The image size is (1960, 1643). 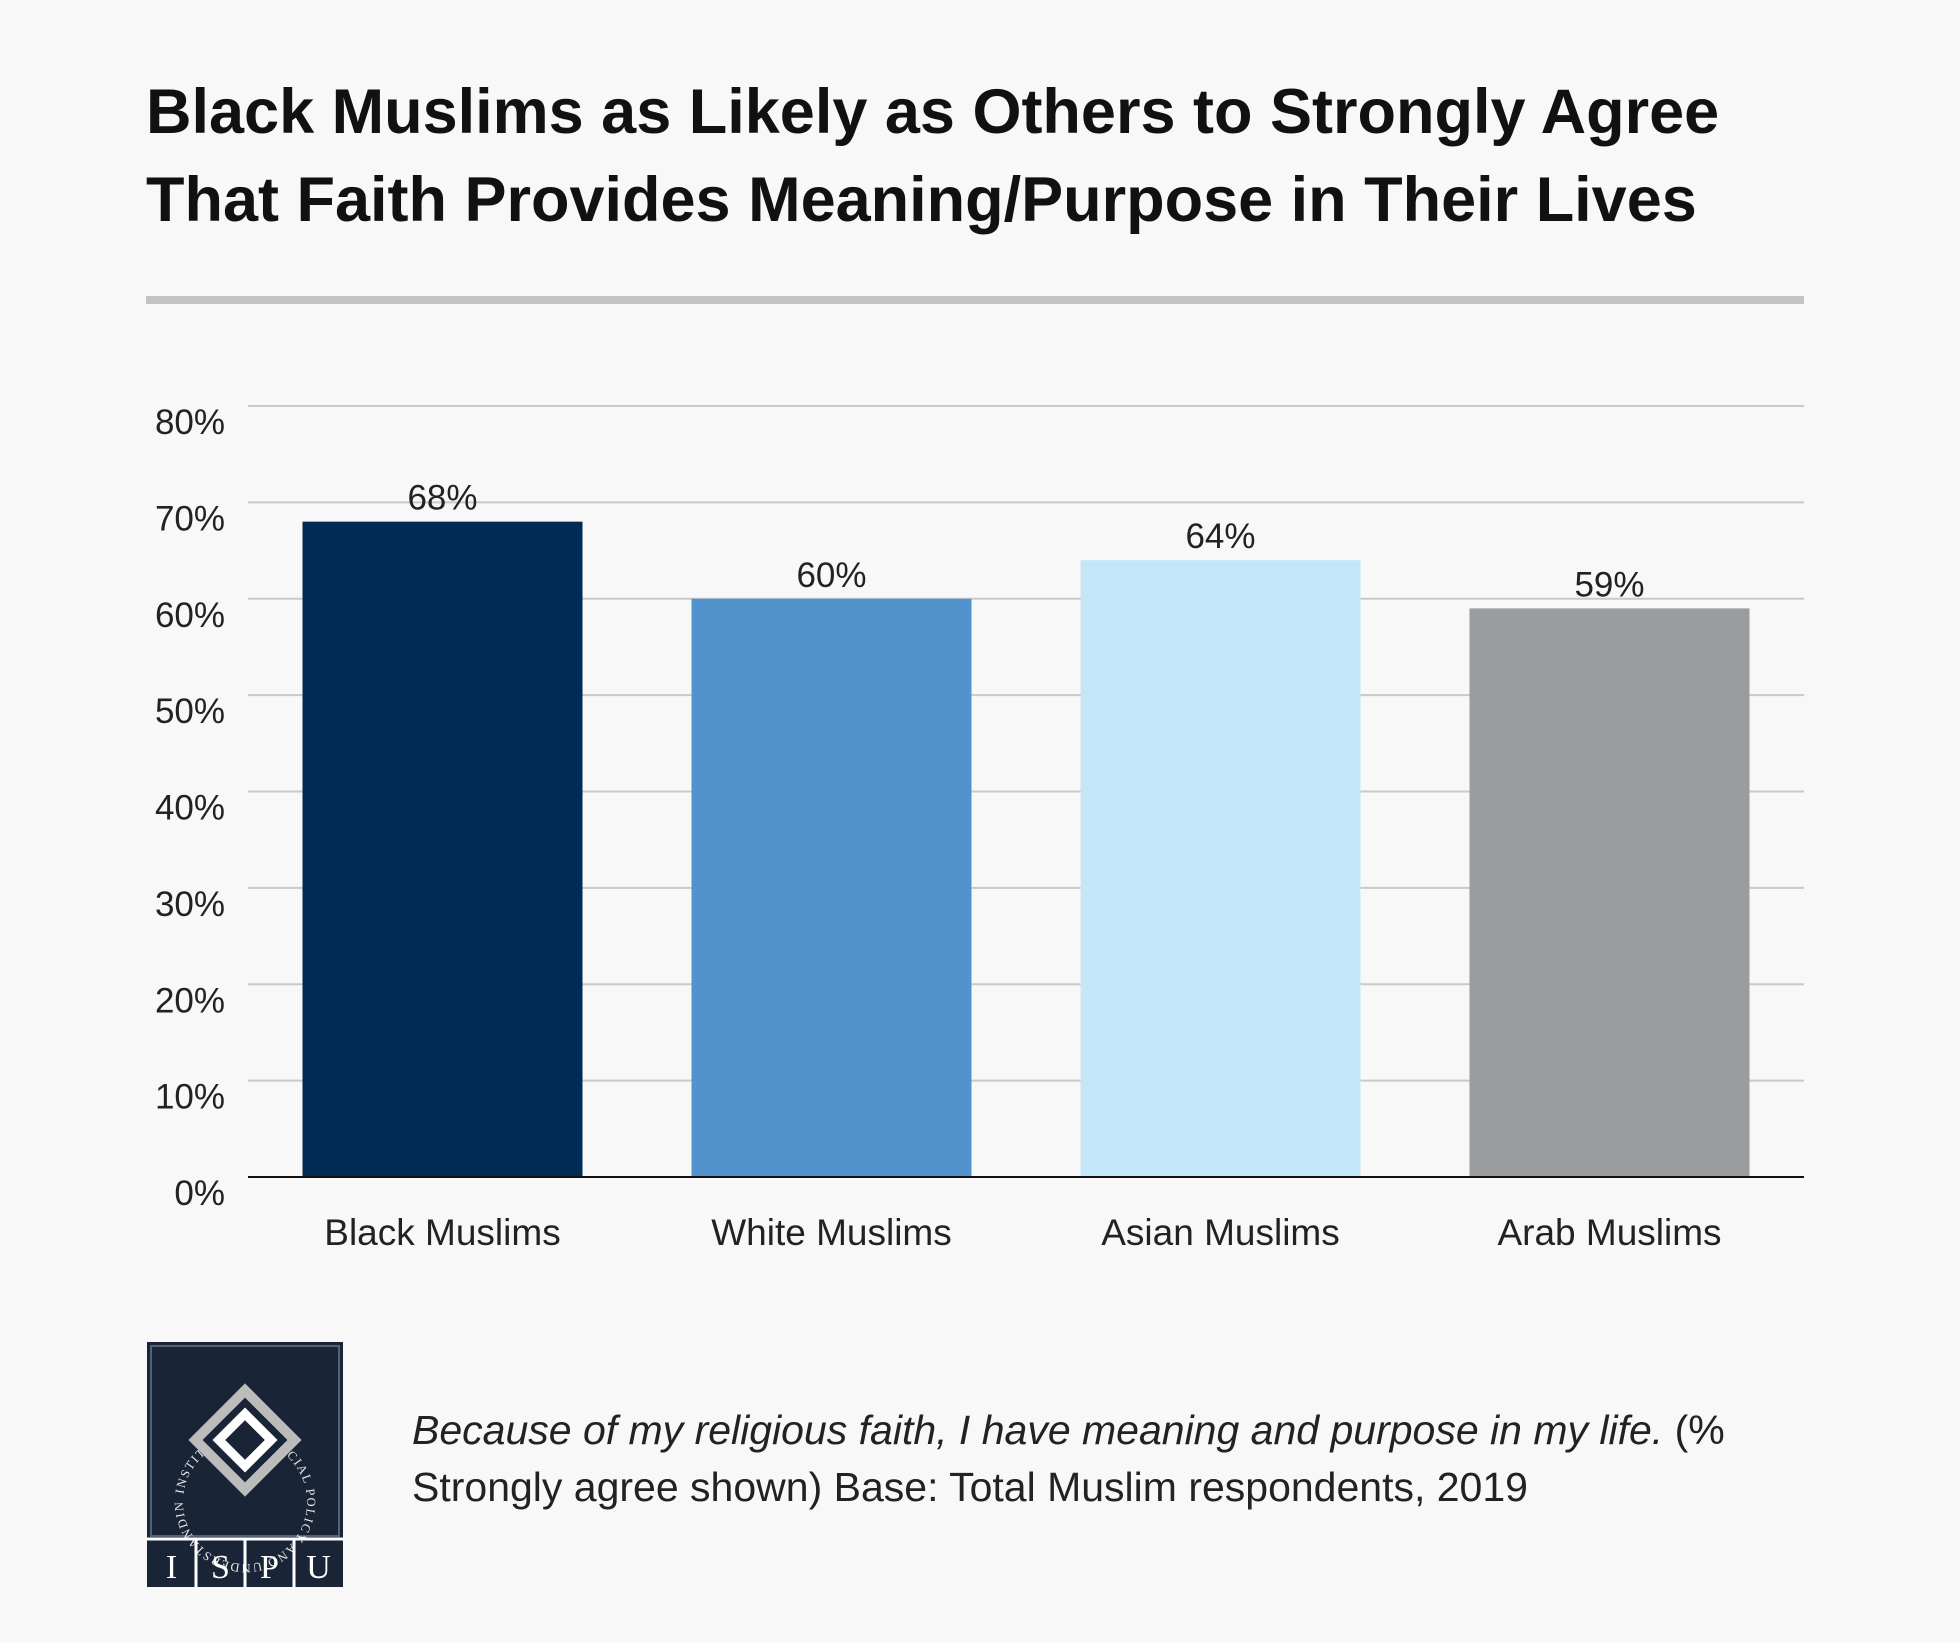 What do you see at coordinates (975, 300) in the screenshot?
I see `title-divider` at bounding box center [975, 300].